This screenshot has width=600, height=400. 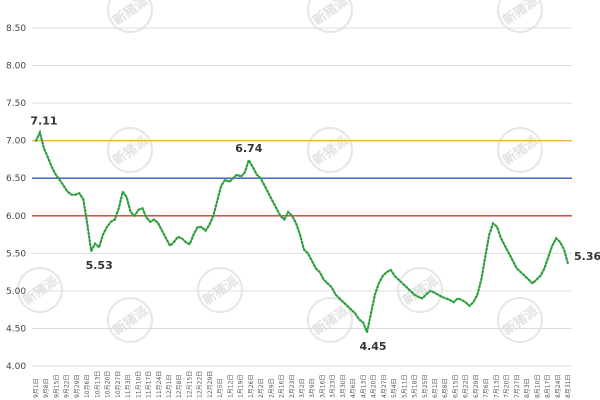 I want to click on x-tick-label: 9月1日, so click(x=36, y=388).